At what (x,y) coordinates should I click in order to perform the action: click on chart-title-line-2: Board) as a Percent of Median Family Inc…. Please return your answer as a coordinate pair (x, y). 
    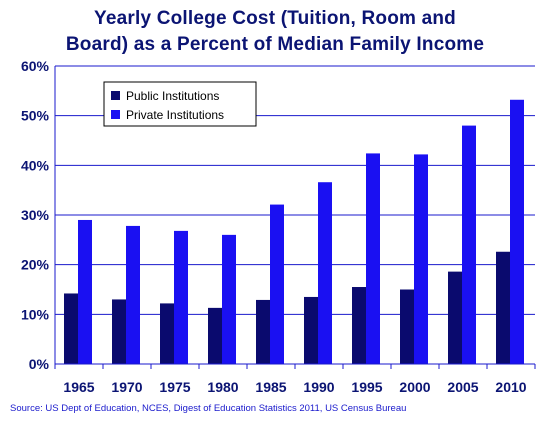
    Looking at the image, I should click on (275, 44).